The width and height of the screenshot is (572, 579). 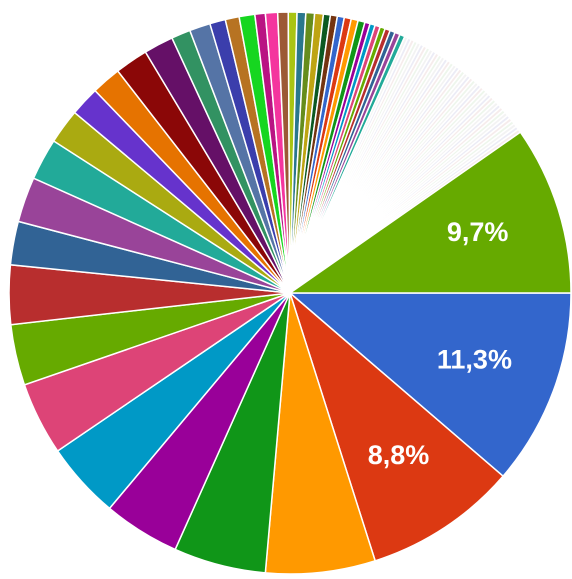 I want to click on pie-slice, so click(x=429, y=212).